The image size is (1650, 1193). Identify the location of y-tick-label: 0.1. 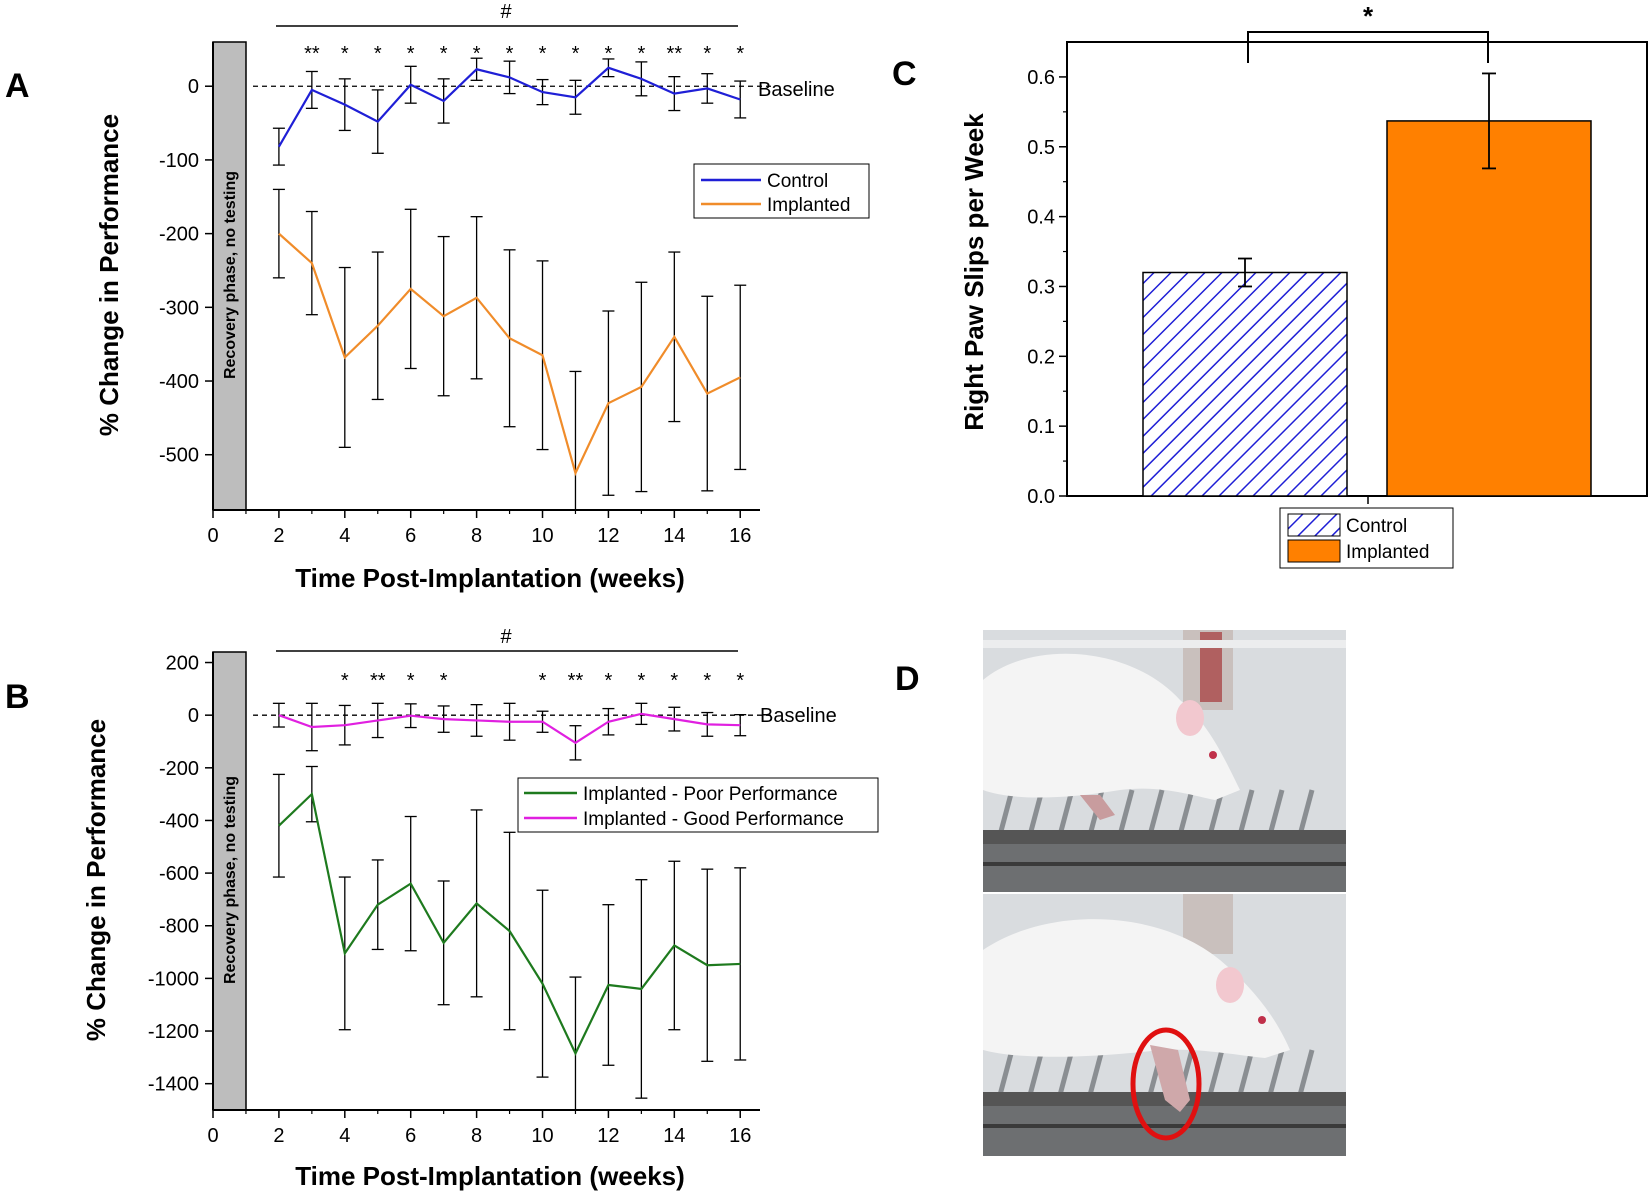
(1041, 427).